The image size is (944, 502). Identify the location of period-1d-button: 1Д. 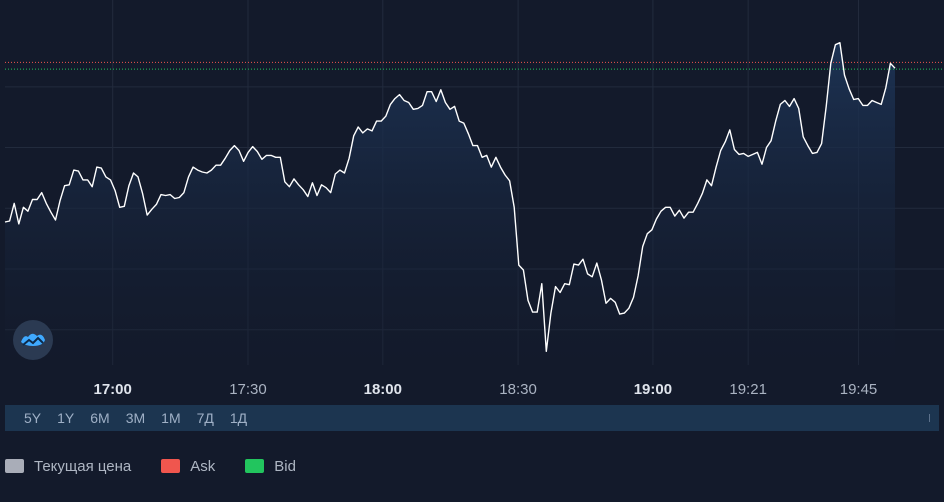
(238, 418).